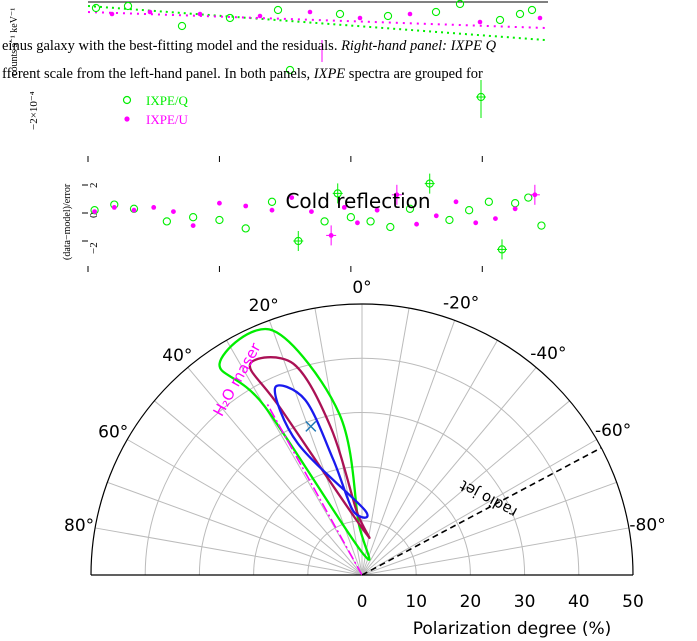 The width and height of the screenshot is (697, 641). Describe the element at coordinates (318, 216) in the screenshot. I see `residual-points` at that location.